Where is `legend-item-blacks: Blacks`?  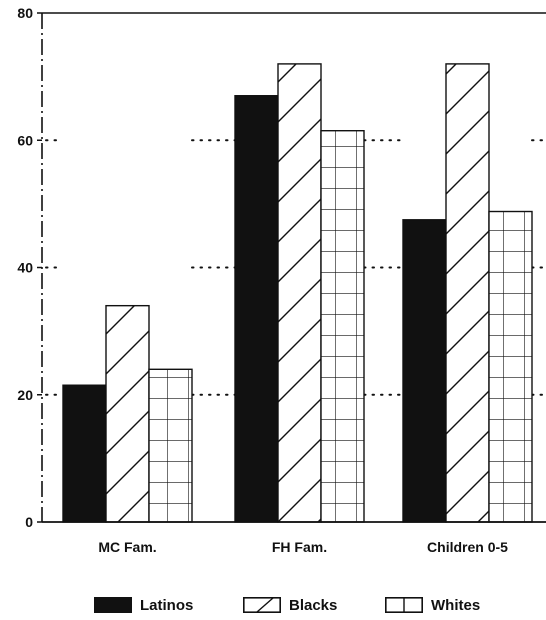
legend-item-blacks: Blacks is located at coordinates (290, 605).